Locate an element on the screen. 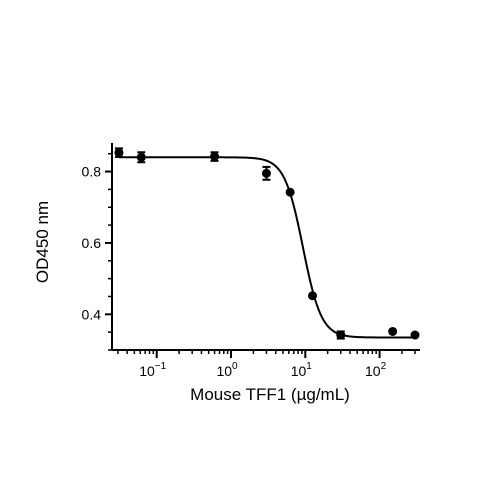 This screenshot has width=500, height=500. x-tick-label: 10² is located at coordinates (376, 370).